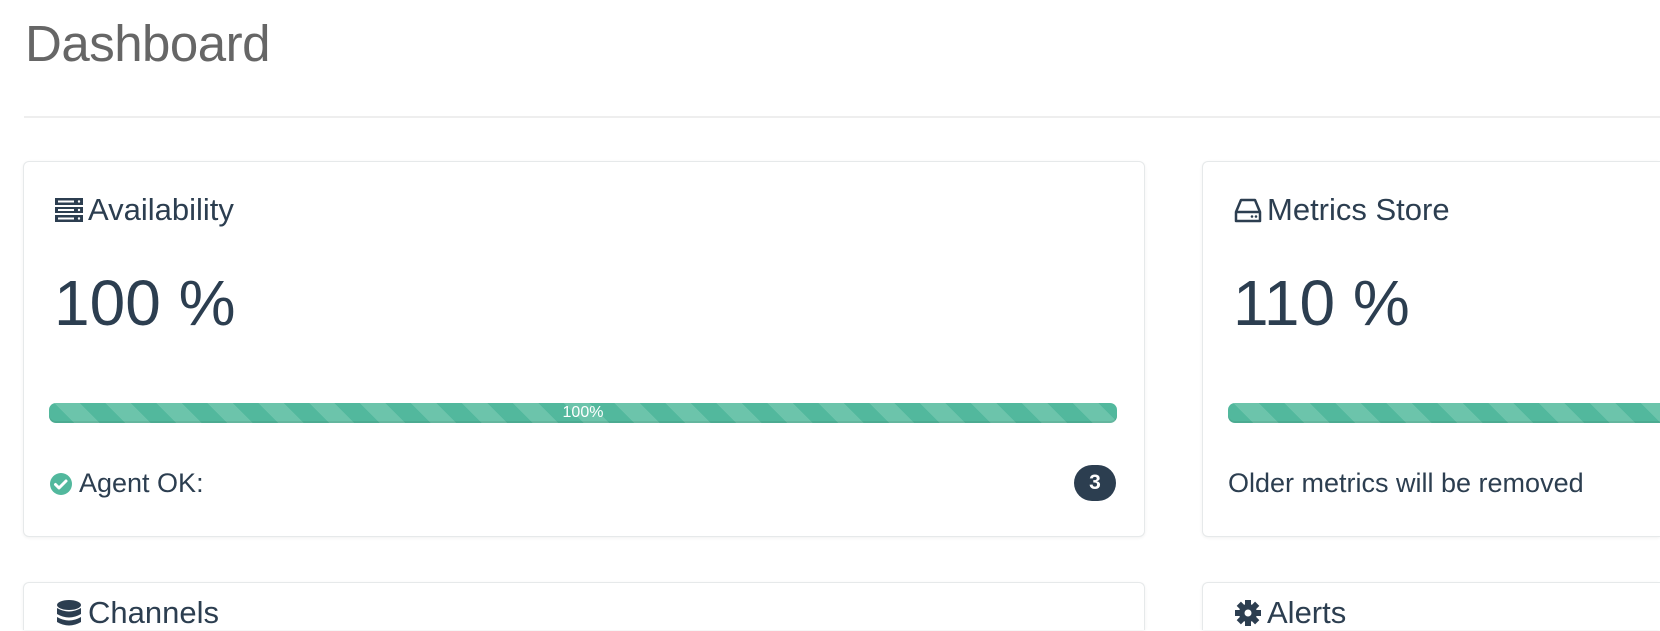 The height and width of the screenshot is (631, 1660). What do you see at coordinates (1307, 612) in the screenshot?
I see `card-title: Alerts` at bounding box center [1307, 612].